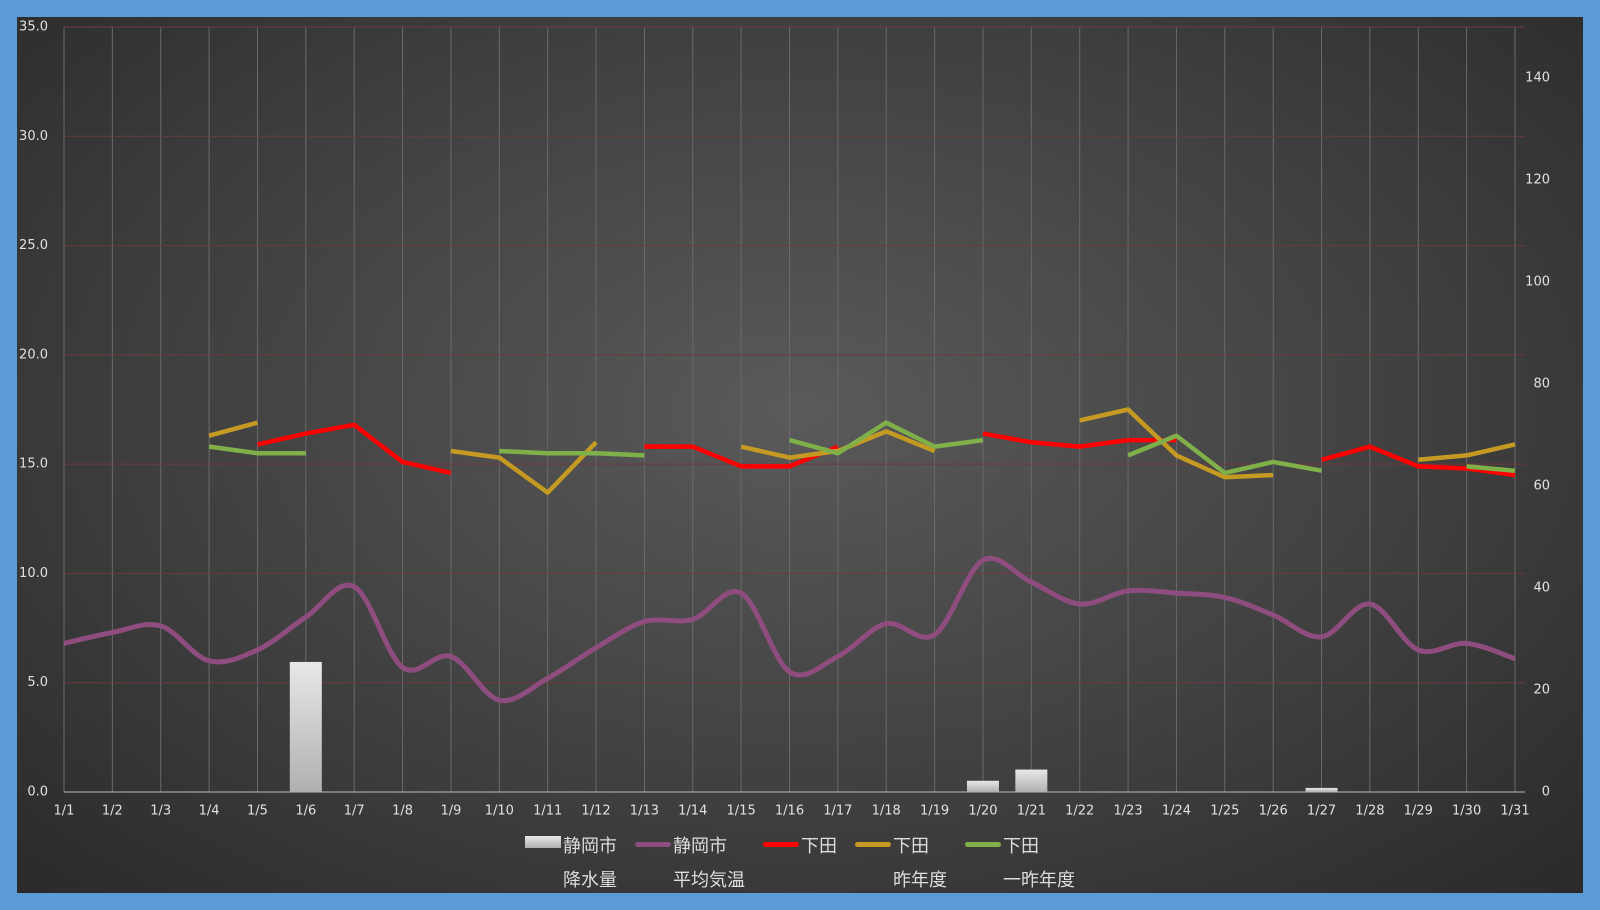 This screenshot has height=910, width=1600. What do you see at coordinates (1039, 863) in the screenshot?
I see `legend-label: 下田 一昨年度` at bounding box center [1039, 863].